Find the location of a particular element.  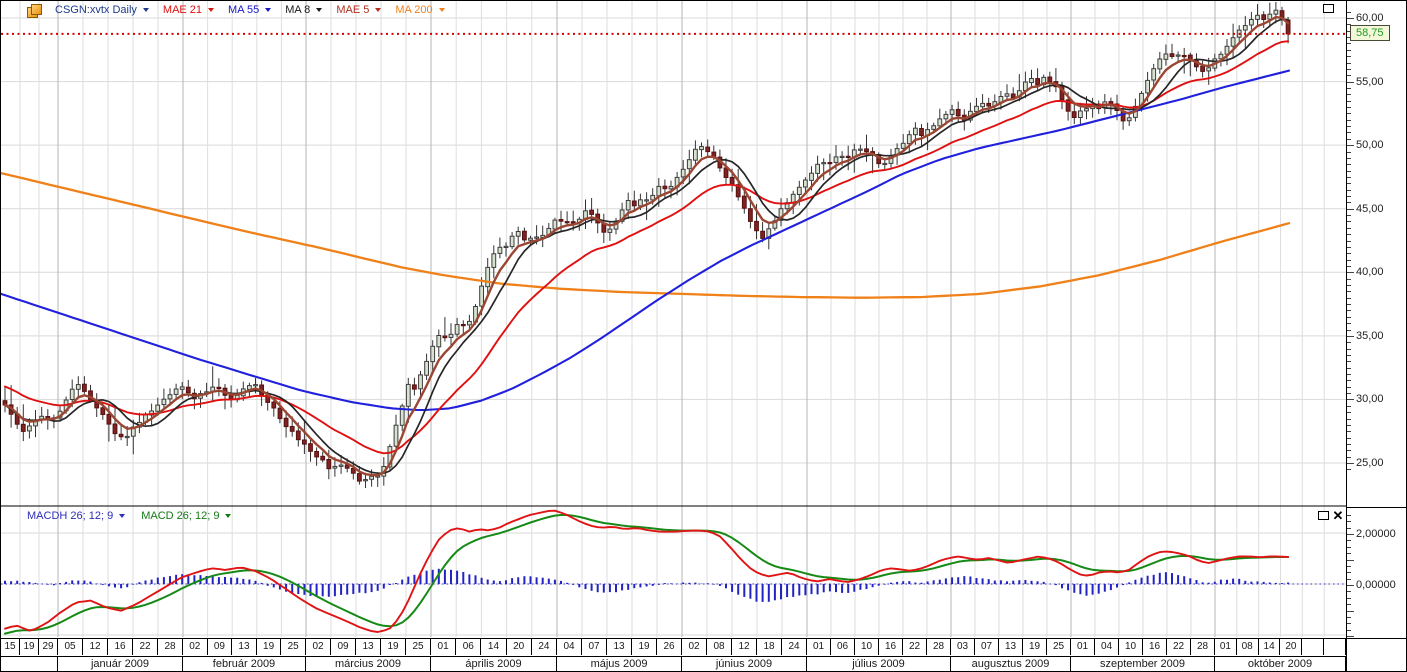

maximize-price-panel-button is located at coordinates (1328, 8).